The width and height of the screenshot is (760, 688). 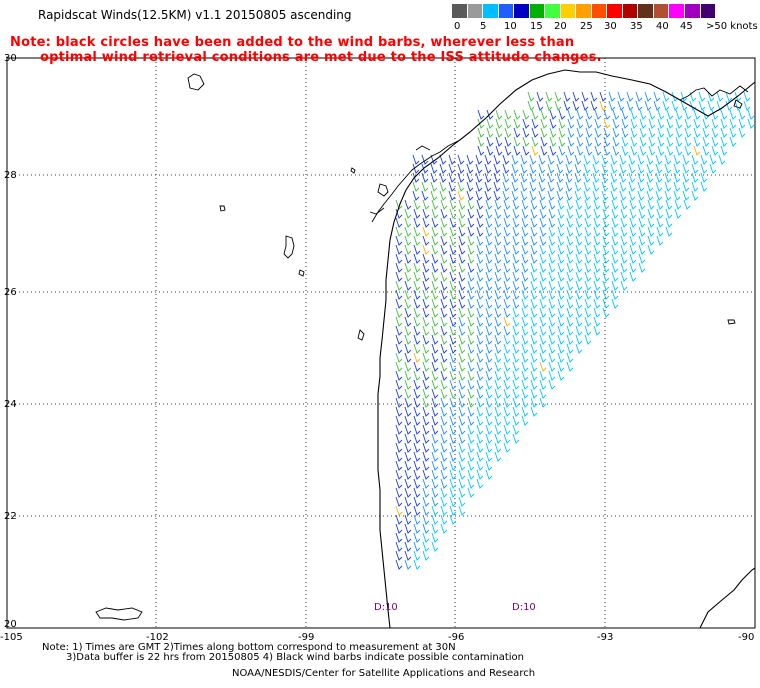 What do you see at coordinates (586, 26) in the screenshot?
I see `scale-label: 25` at bounding box center [586, 26].